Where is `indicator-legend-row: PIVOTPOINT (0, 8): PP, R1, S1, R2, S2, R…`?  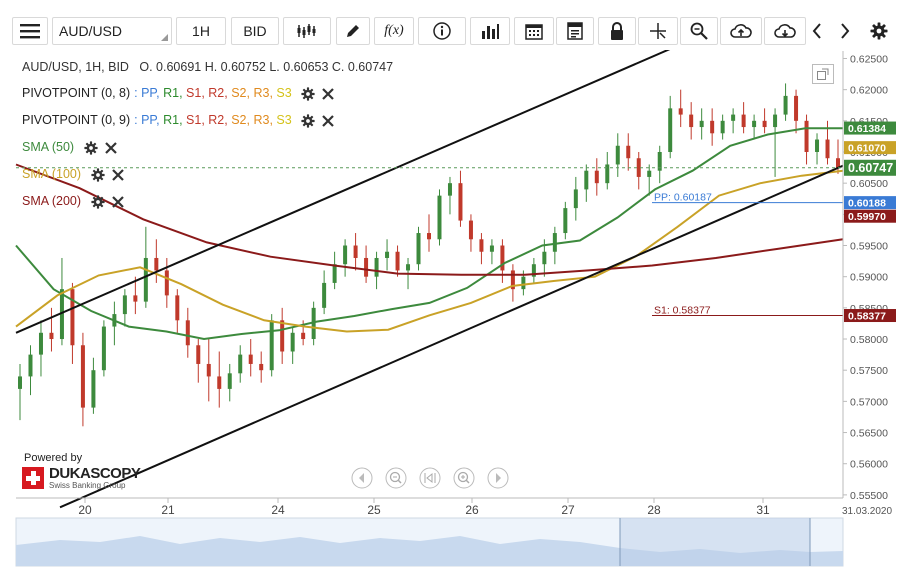 indicator-legend-row: PIVOTPOINT (0, 8): PP, R1, S1, R2, S2, R… is located at coordinates (178, 93).